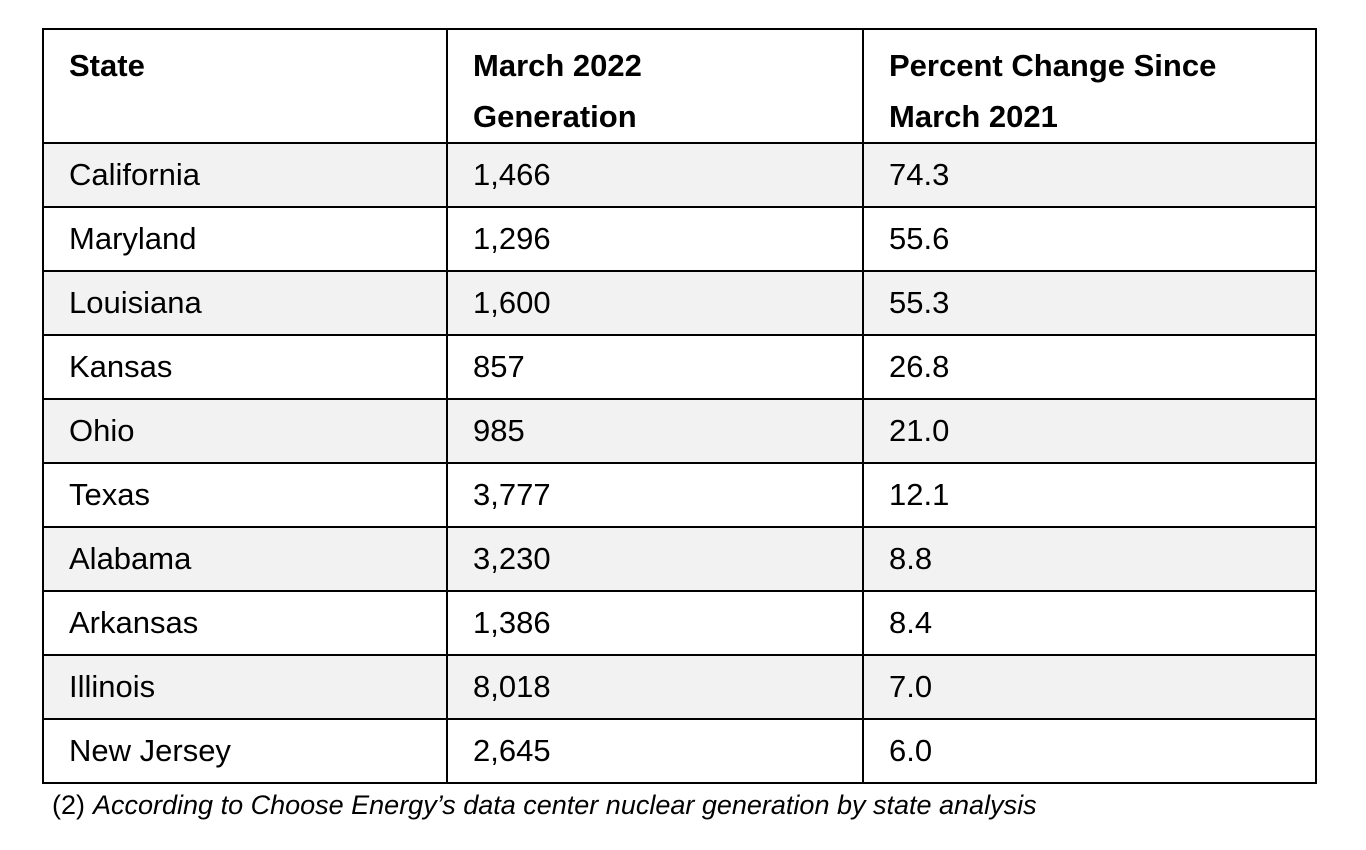 This screenshot has height=850, width=1366. I want to click on table-row: California 1,466 74.3, so click(679, 175).